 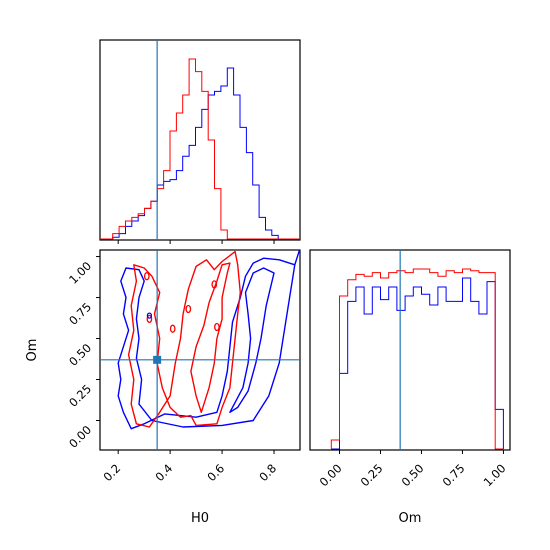 I want to click on om-tick-label: 0.75, so click(x=454, y=475).